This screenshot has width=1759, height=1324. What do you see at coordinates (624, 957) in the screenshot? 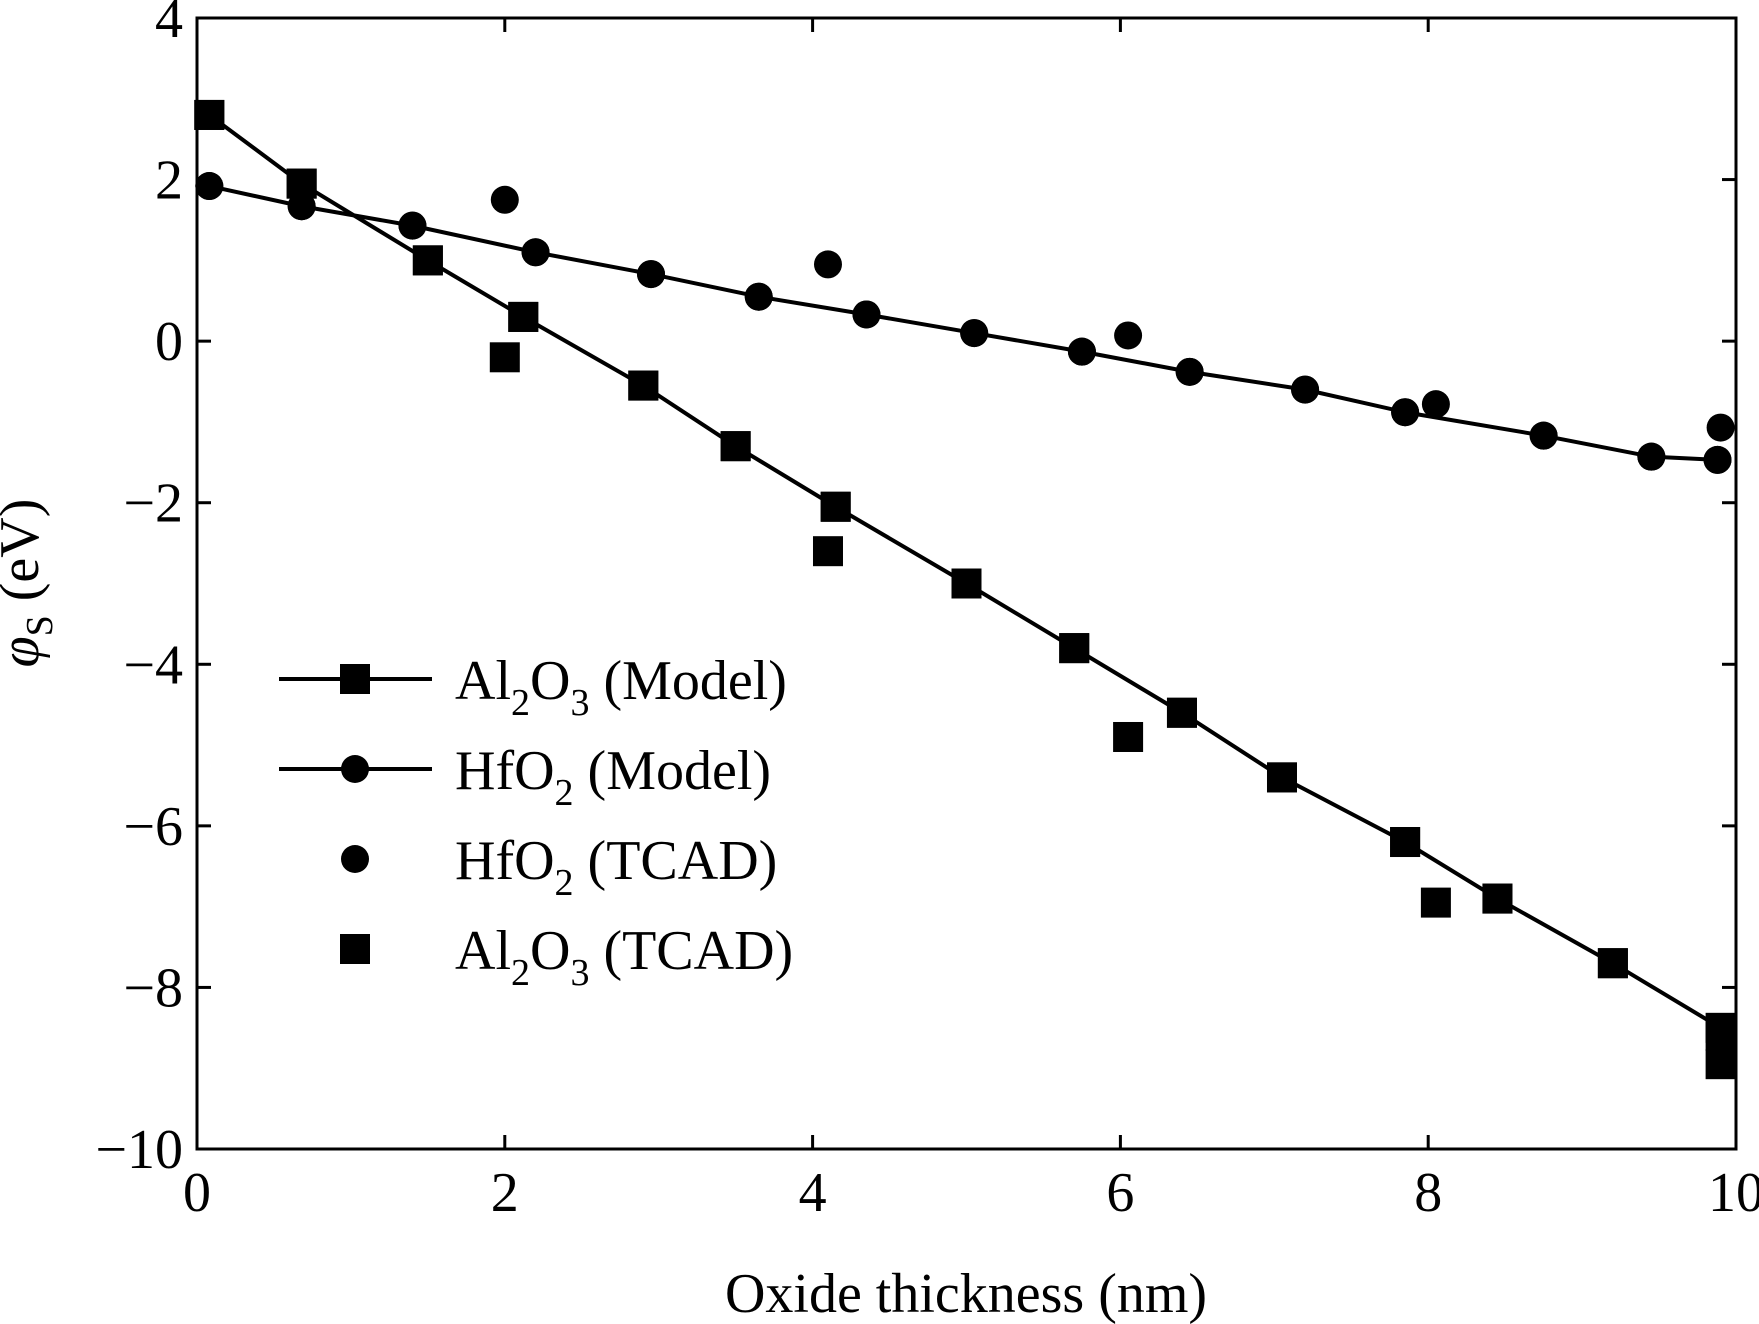
I see `legend-label: Al2O3 (TCAD)` at bounding box center [624, 957].